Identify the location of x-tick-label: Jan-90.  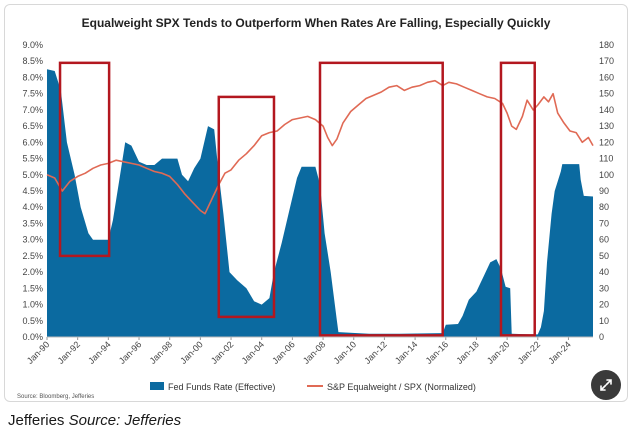
(38, 352).